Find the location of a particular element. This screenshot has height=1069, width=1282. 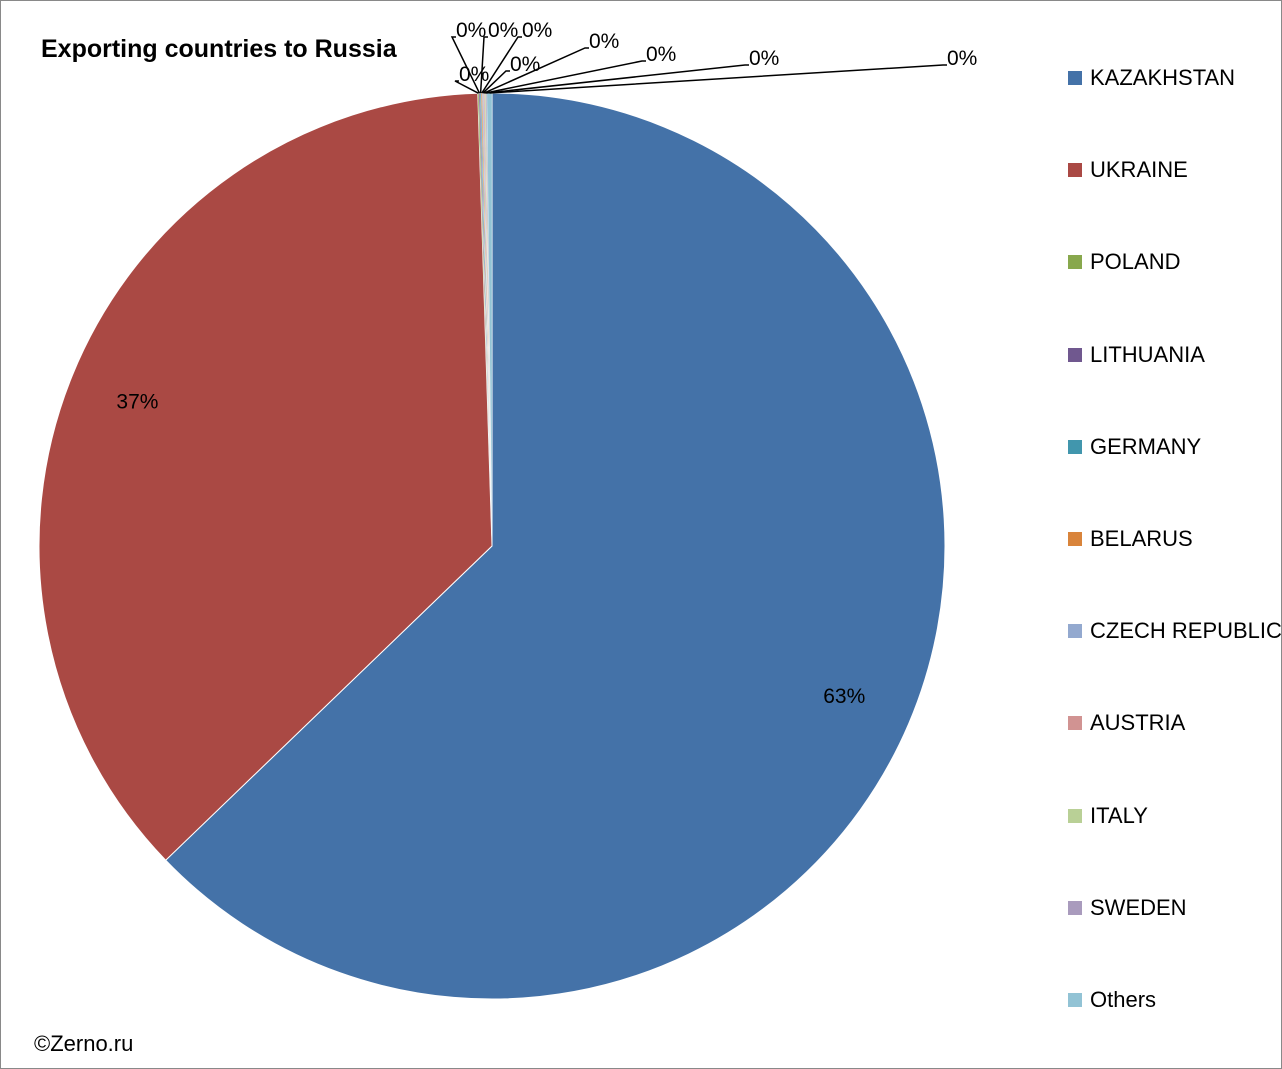

data-label-poland: 0% is located at coordinates (474, 74).